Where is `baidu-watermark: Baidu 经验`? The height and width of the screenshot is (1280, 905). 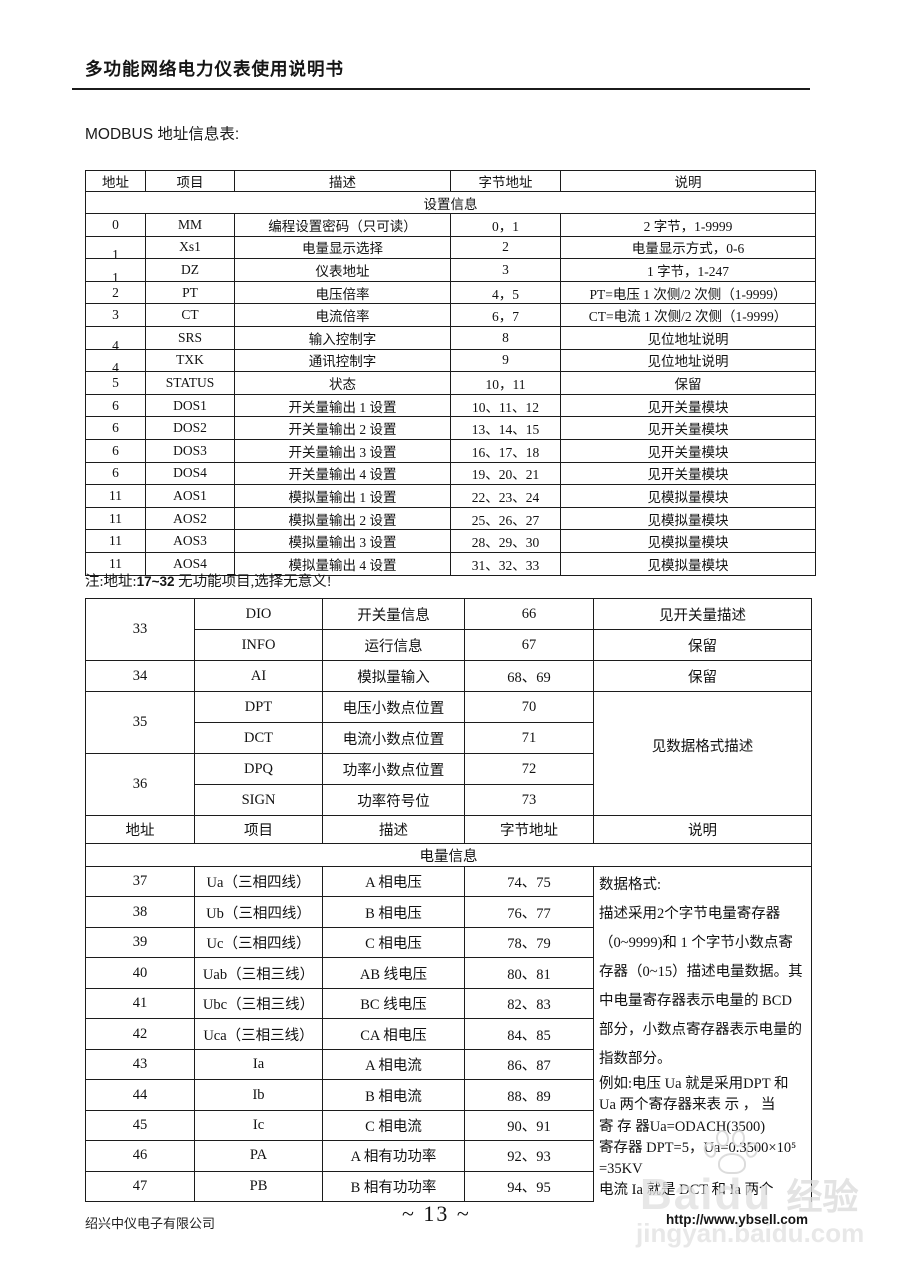 baidu-watermark: Baidu 经验 is located at coordinates (749, 1194).